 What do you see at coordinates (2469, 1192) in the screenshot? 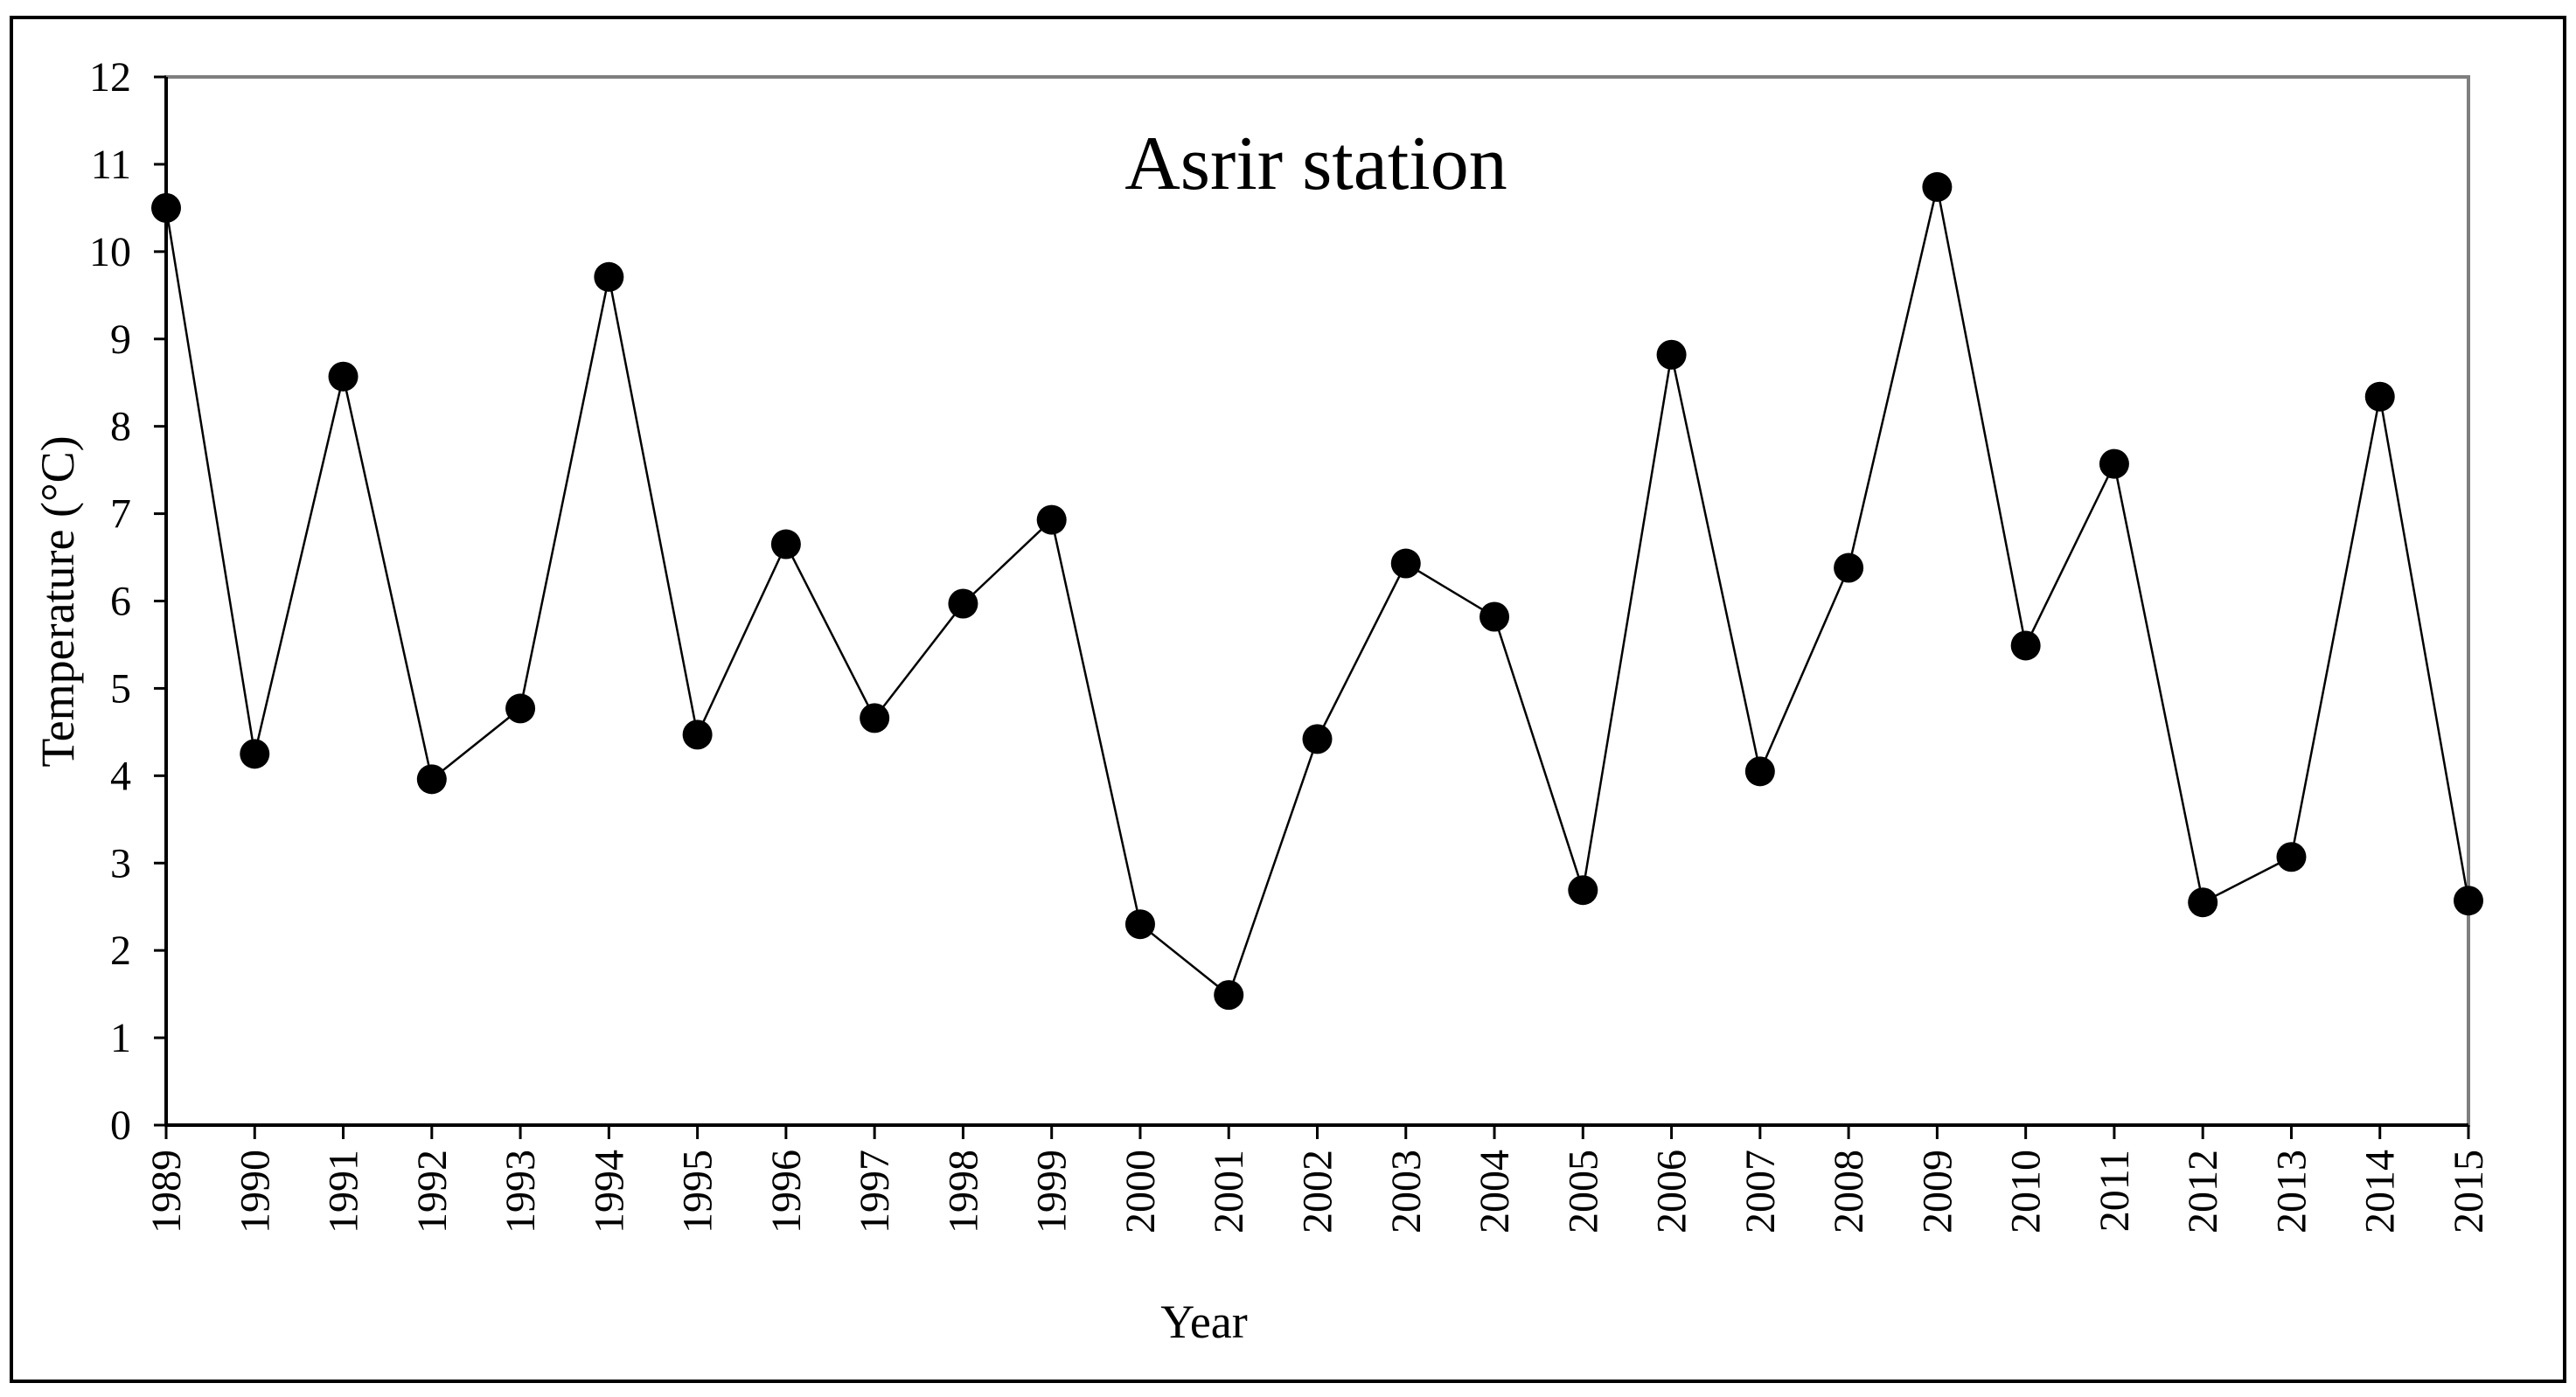
I see `x-tick-label: 2015` at bounding box center [2469, 1192].